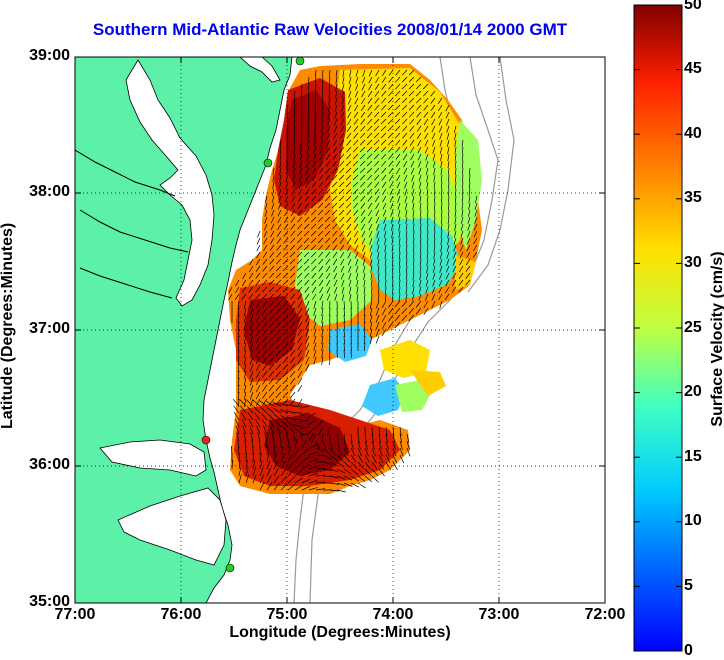 This screenshot has width=724, height=660. I want to click on x-tick-label: 72:00, so click(605, 615).